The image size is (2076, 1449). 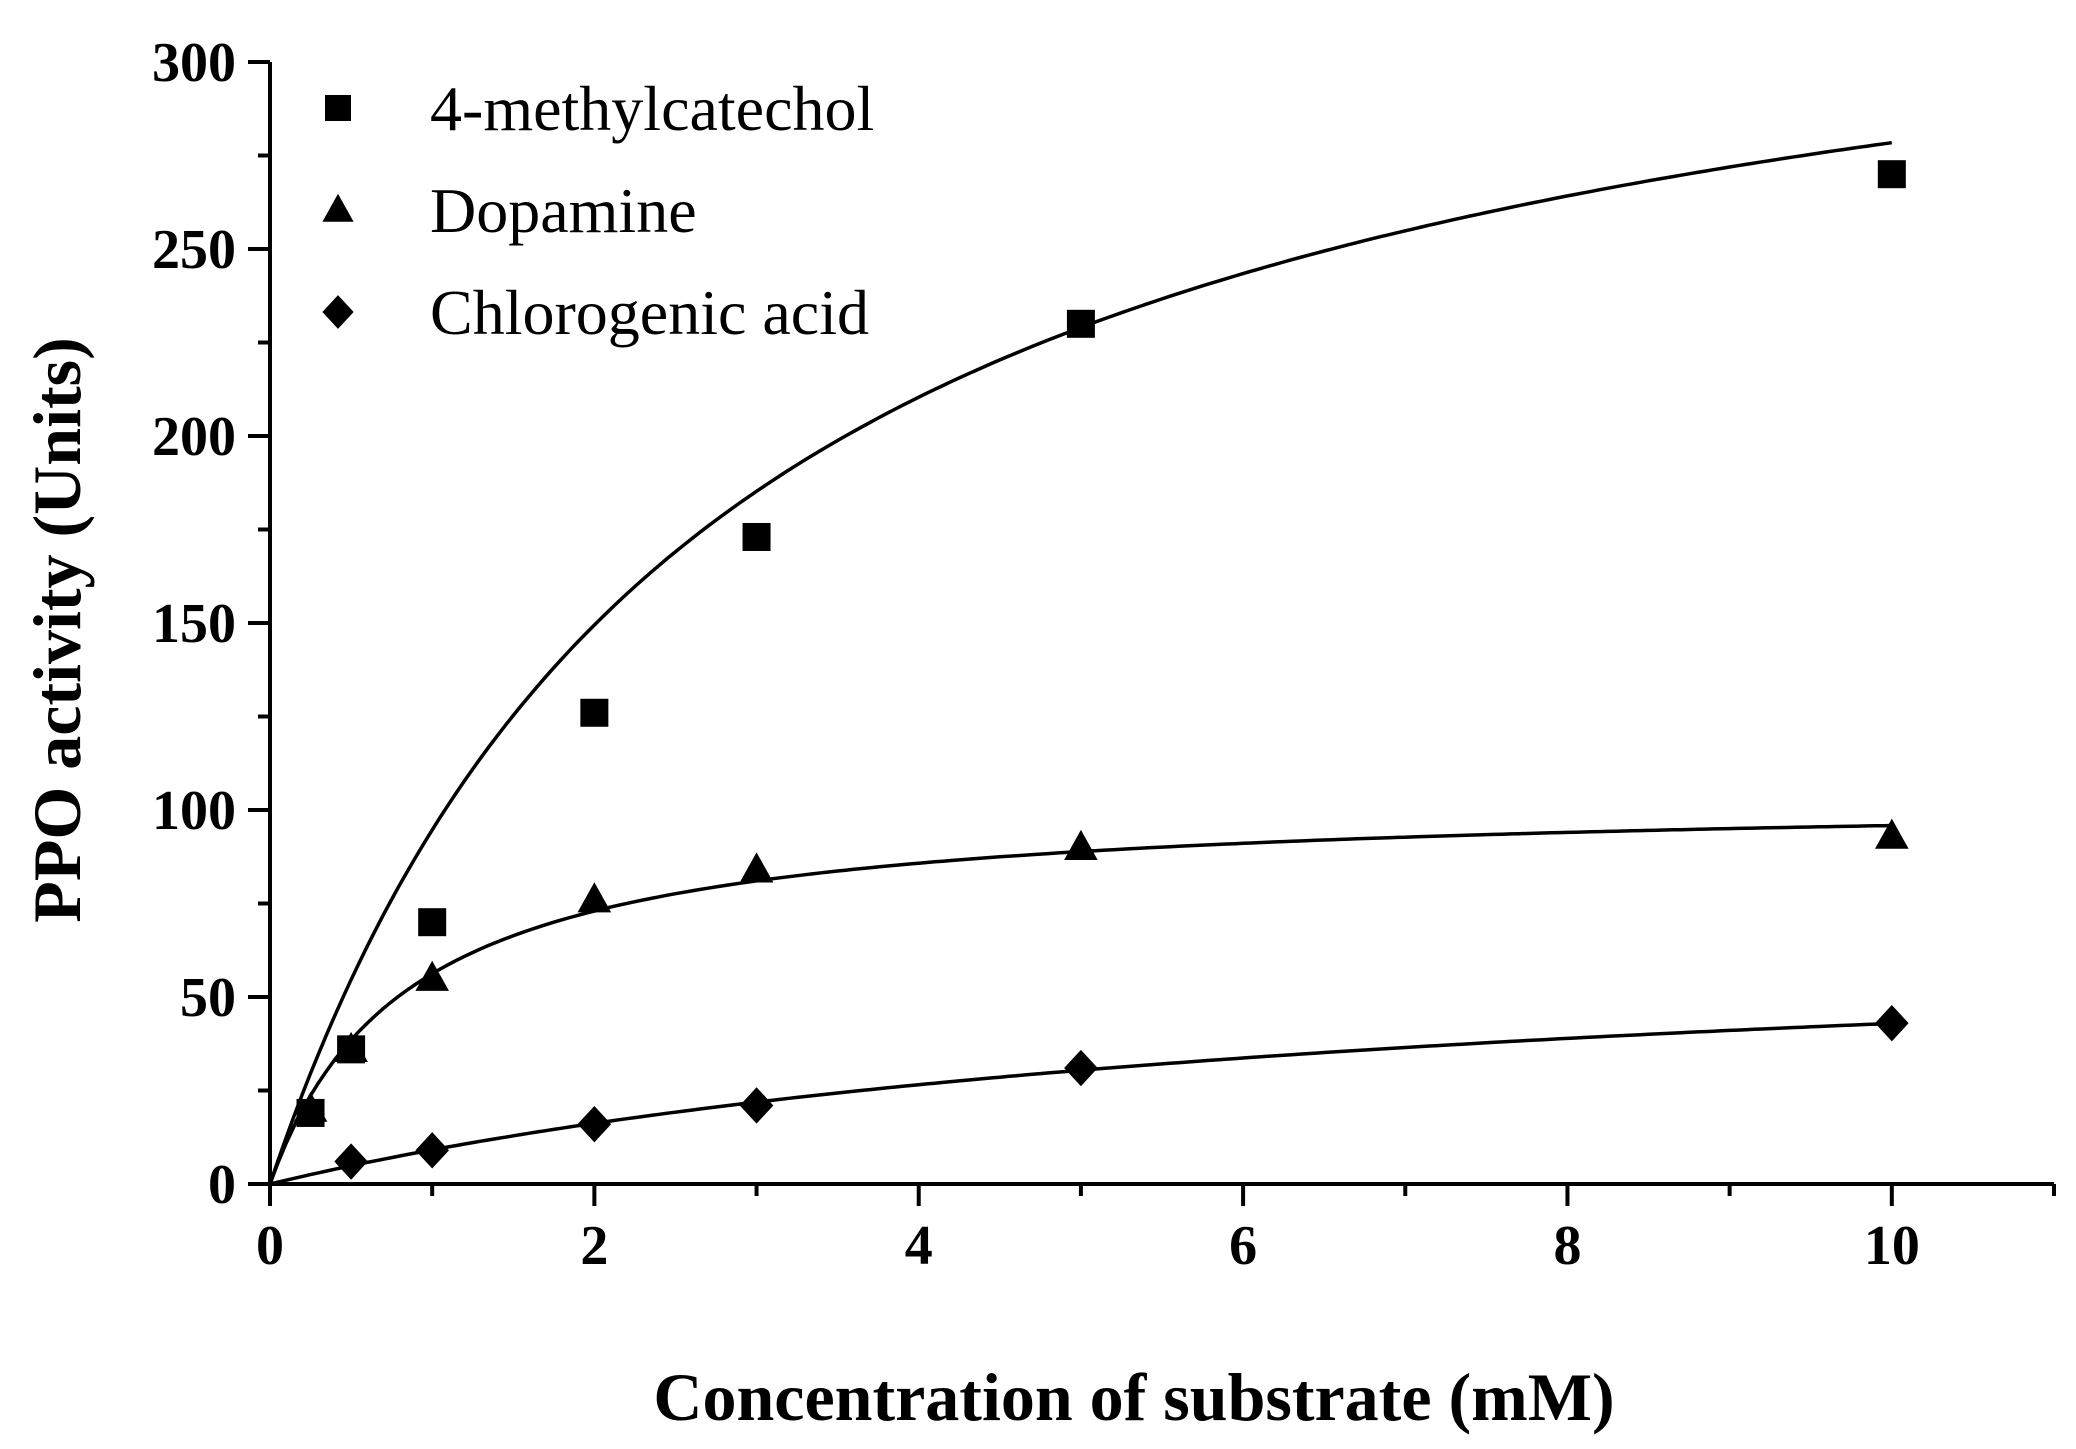 What do you see at coordinates (1892, 1246) in the screenshot?
I see `x-tick-label: 10` at bounding box center [1892, 1246].